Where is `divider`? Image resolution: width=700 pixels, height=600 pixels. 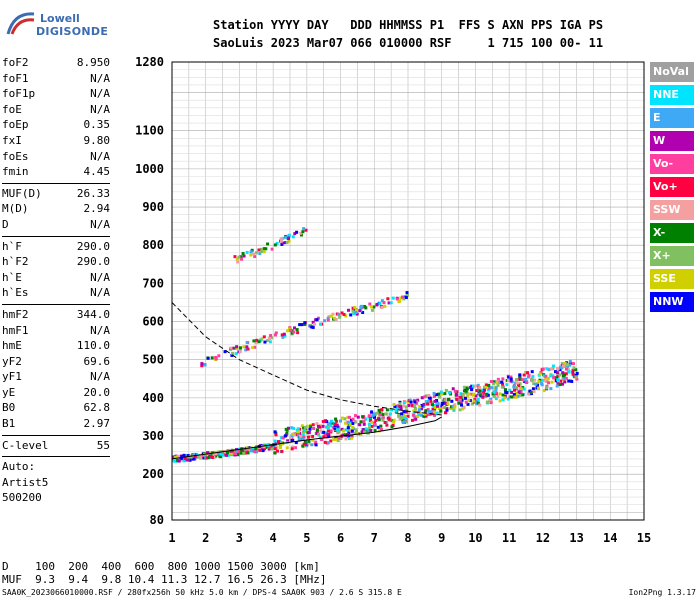
divider is located at coordinates (56, 304).